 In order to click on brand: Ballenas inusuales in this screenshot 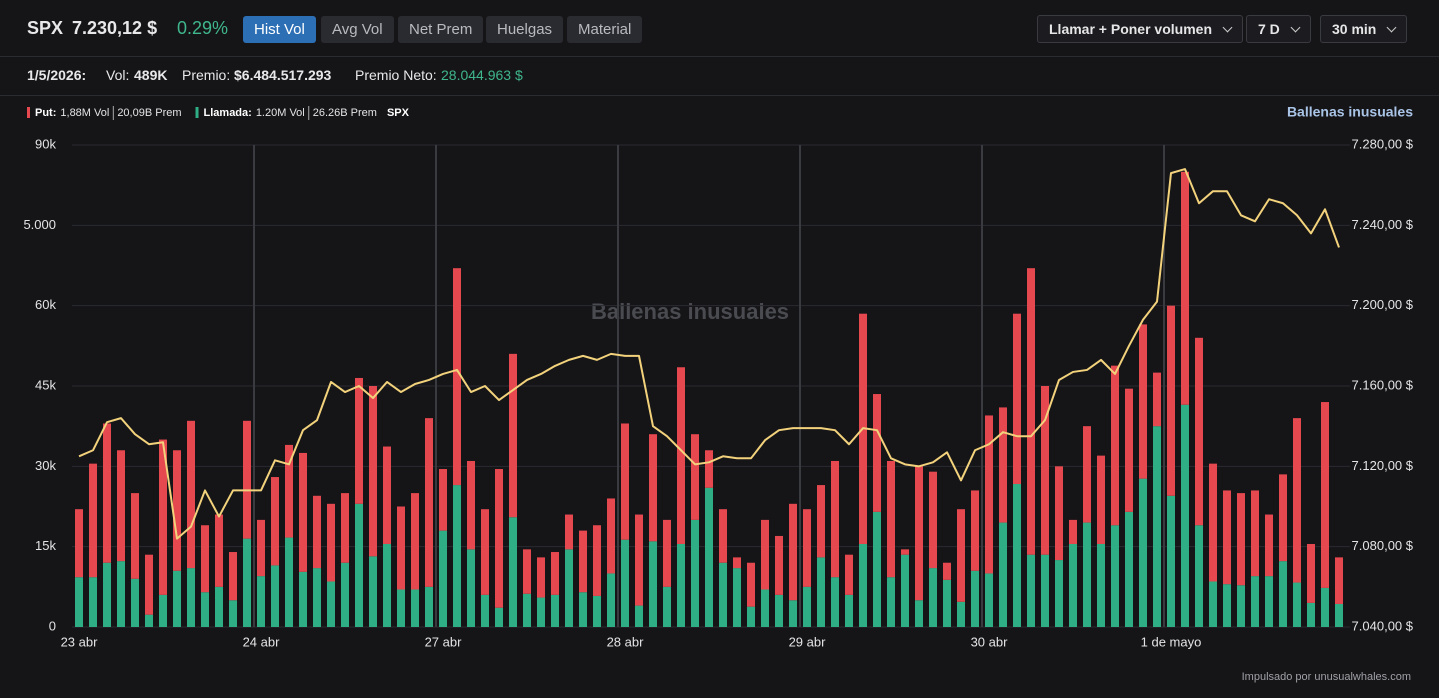, I will do `click(1350, 112)`.